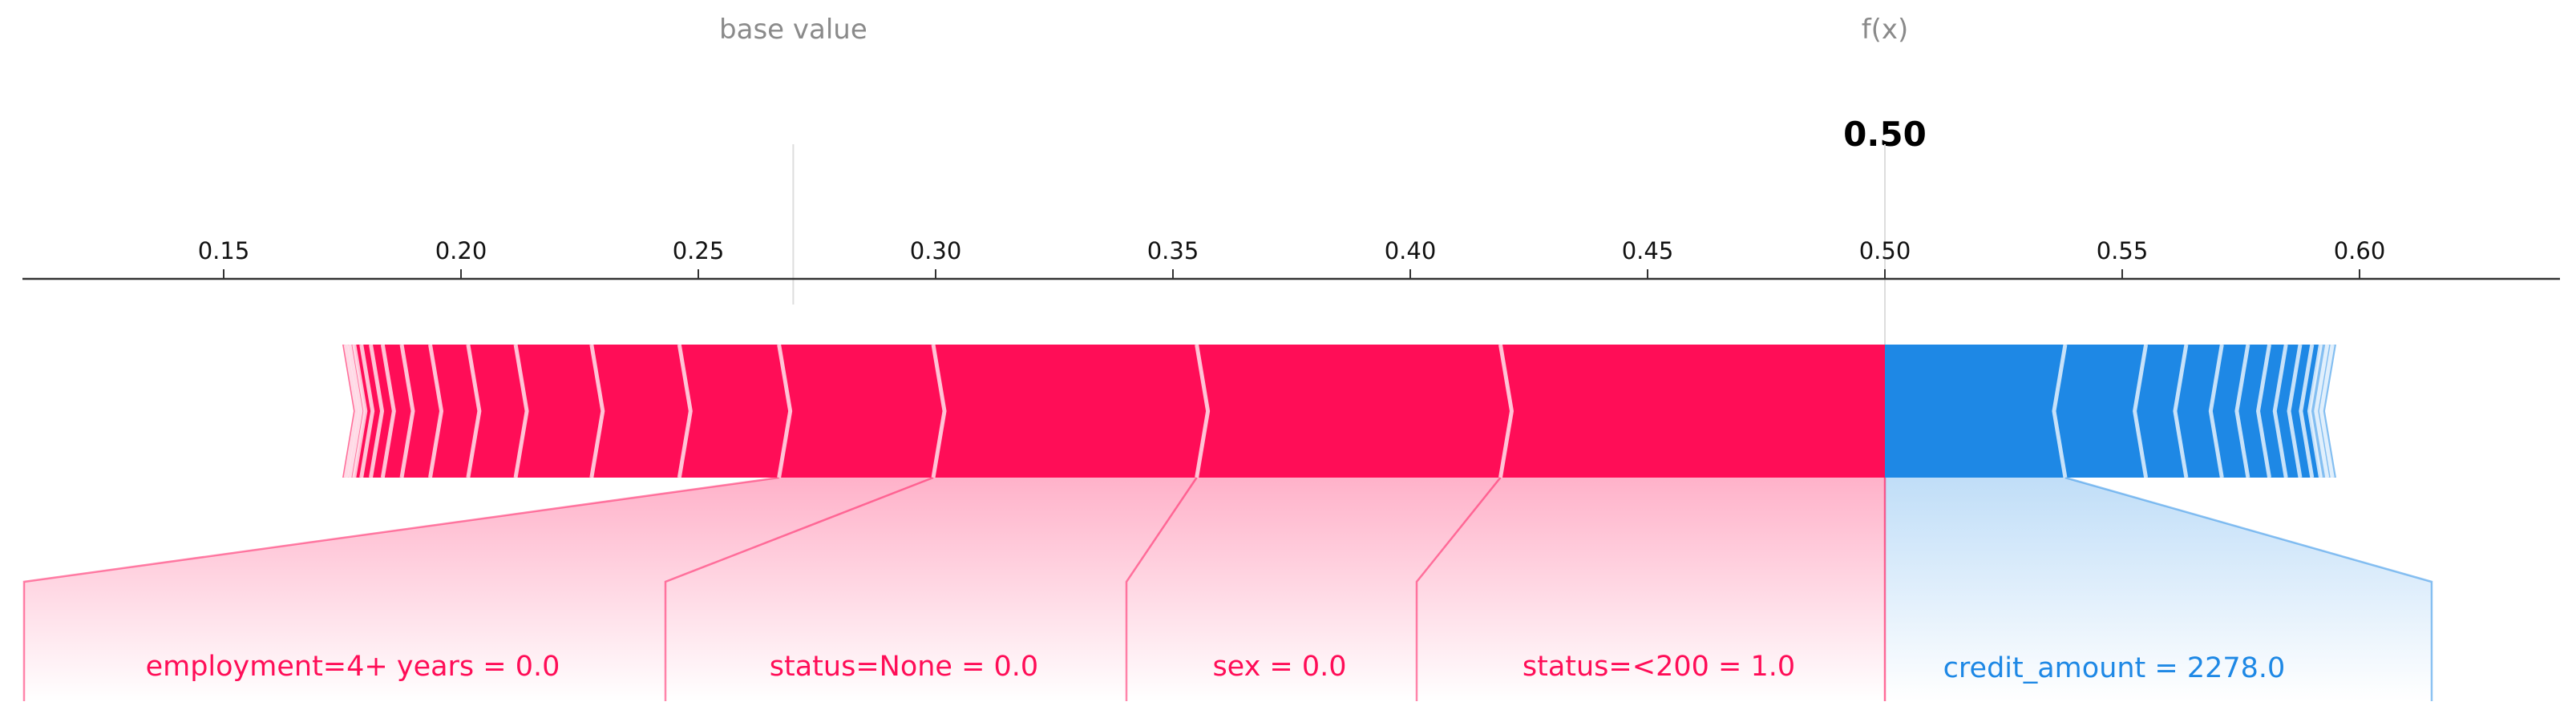  What do you see at coordinates (1292, 258) in the screenshot?
I see `x-axis-ticks: 0.15 0.20 0.25 0.30 0.35 0.40 0.45 0.50 0.55 0.60` at bounding box center [1292, 258].